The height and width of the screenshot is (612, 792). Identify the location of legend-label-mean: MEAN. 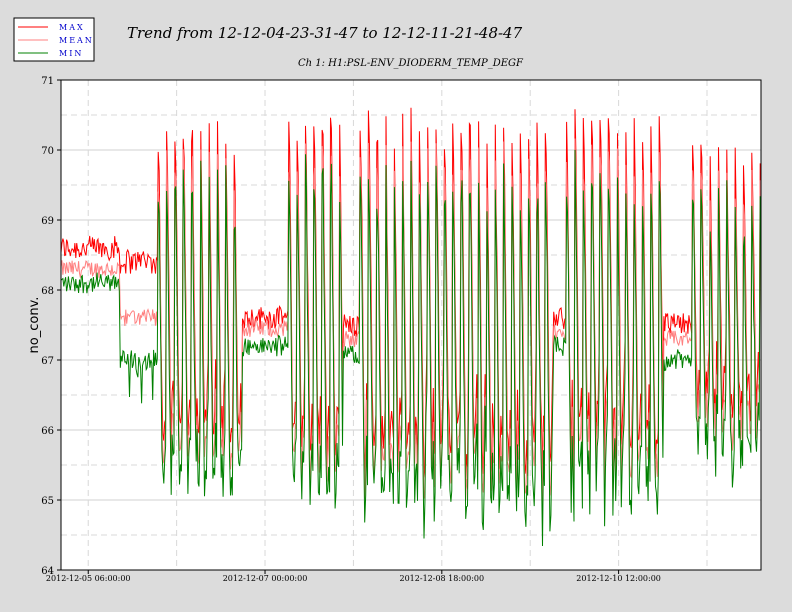
(76, 40).